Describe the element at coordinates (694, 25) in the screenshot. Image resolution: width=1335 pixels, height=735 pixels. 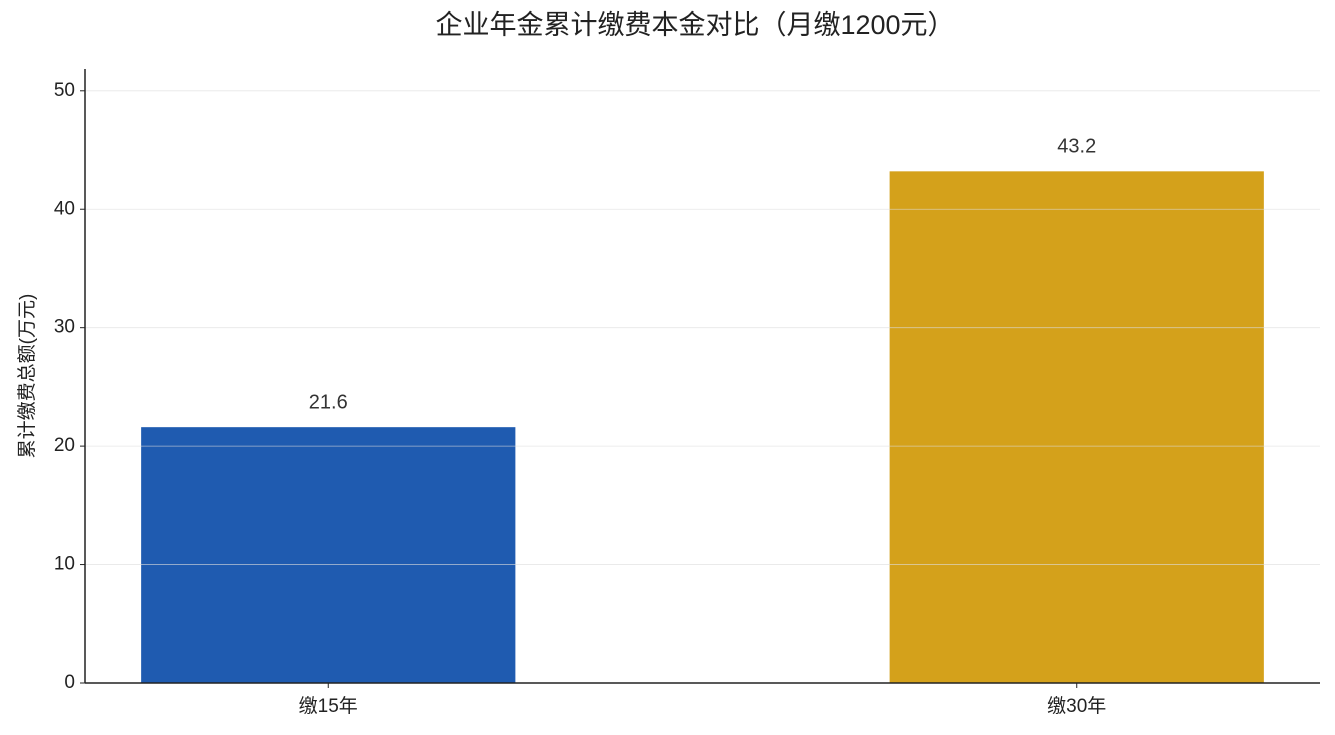
I see `chart-title: 企业年金累计缴费本金对比（月缴1200元）` at that location.